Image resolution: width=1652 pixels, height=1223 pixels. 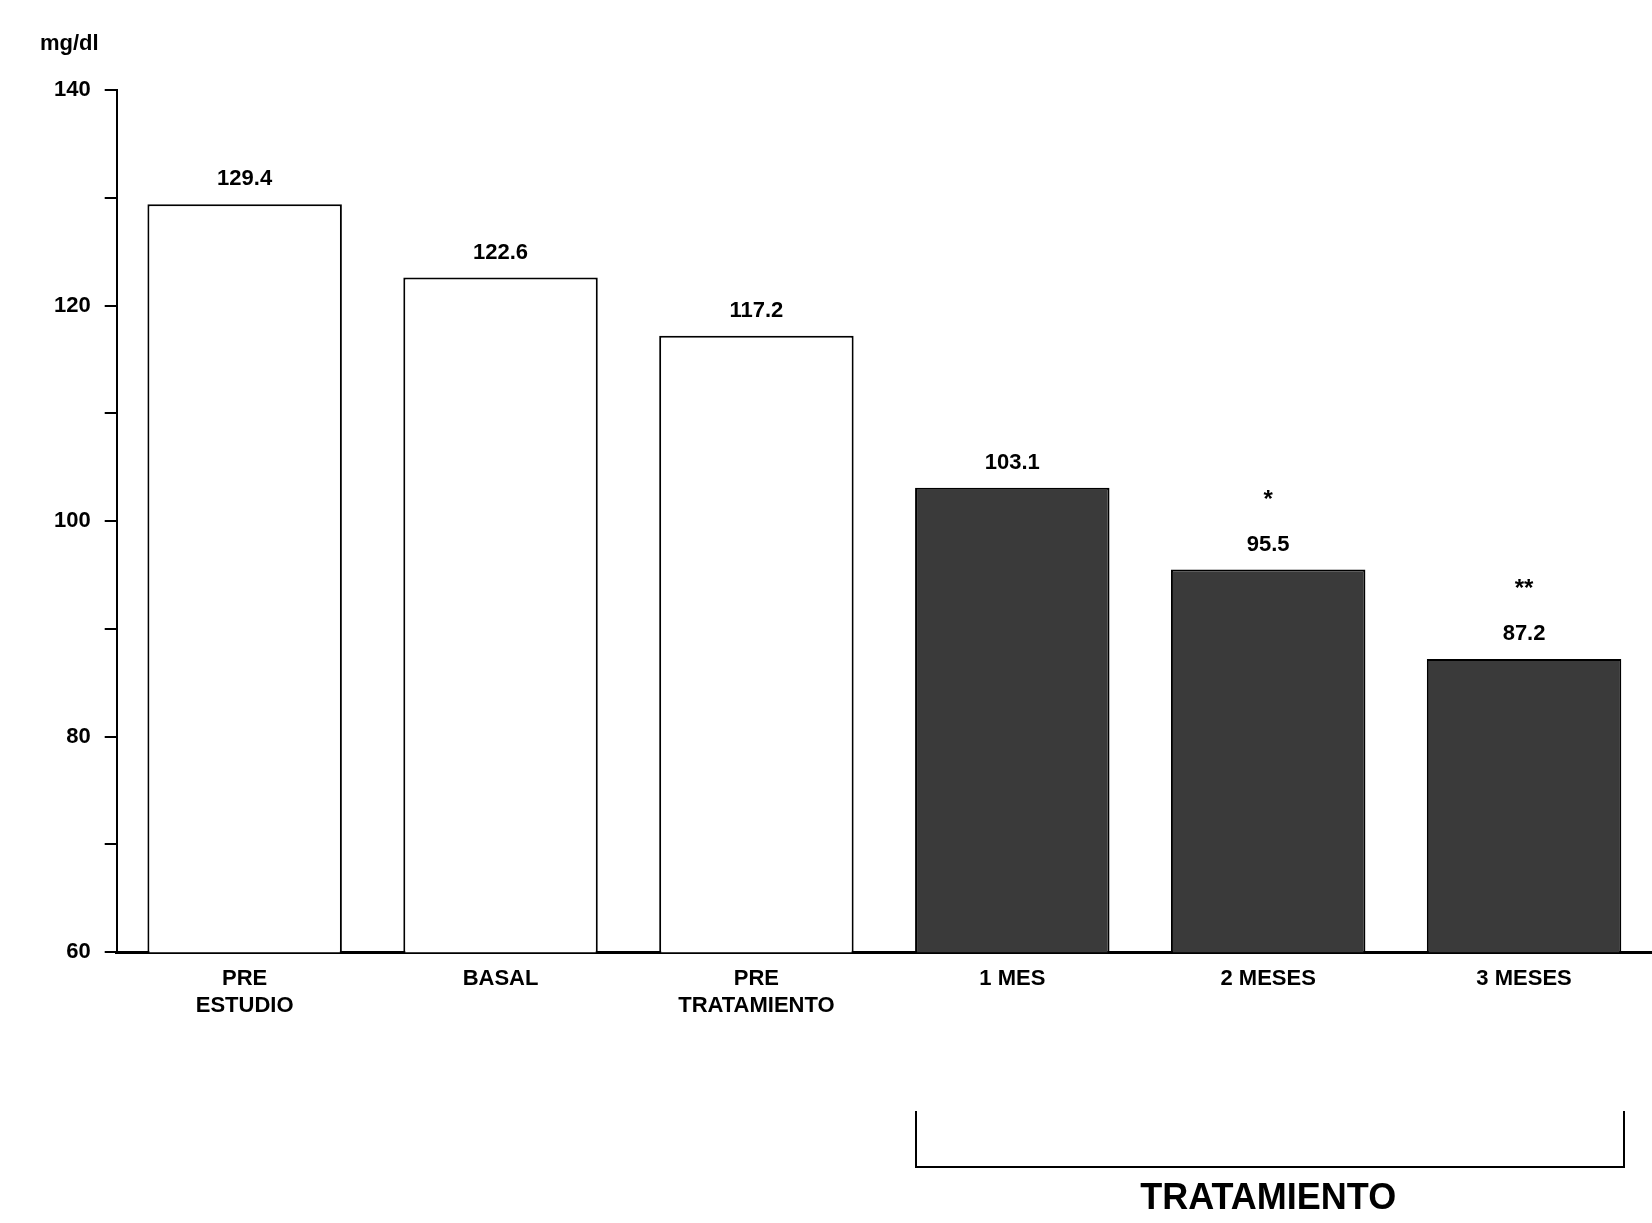 What do you see at coordinates (501, 251) in the screenshot?
I see `data-label: 122.6` at bounding box center [501, 251].